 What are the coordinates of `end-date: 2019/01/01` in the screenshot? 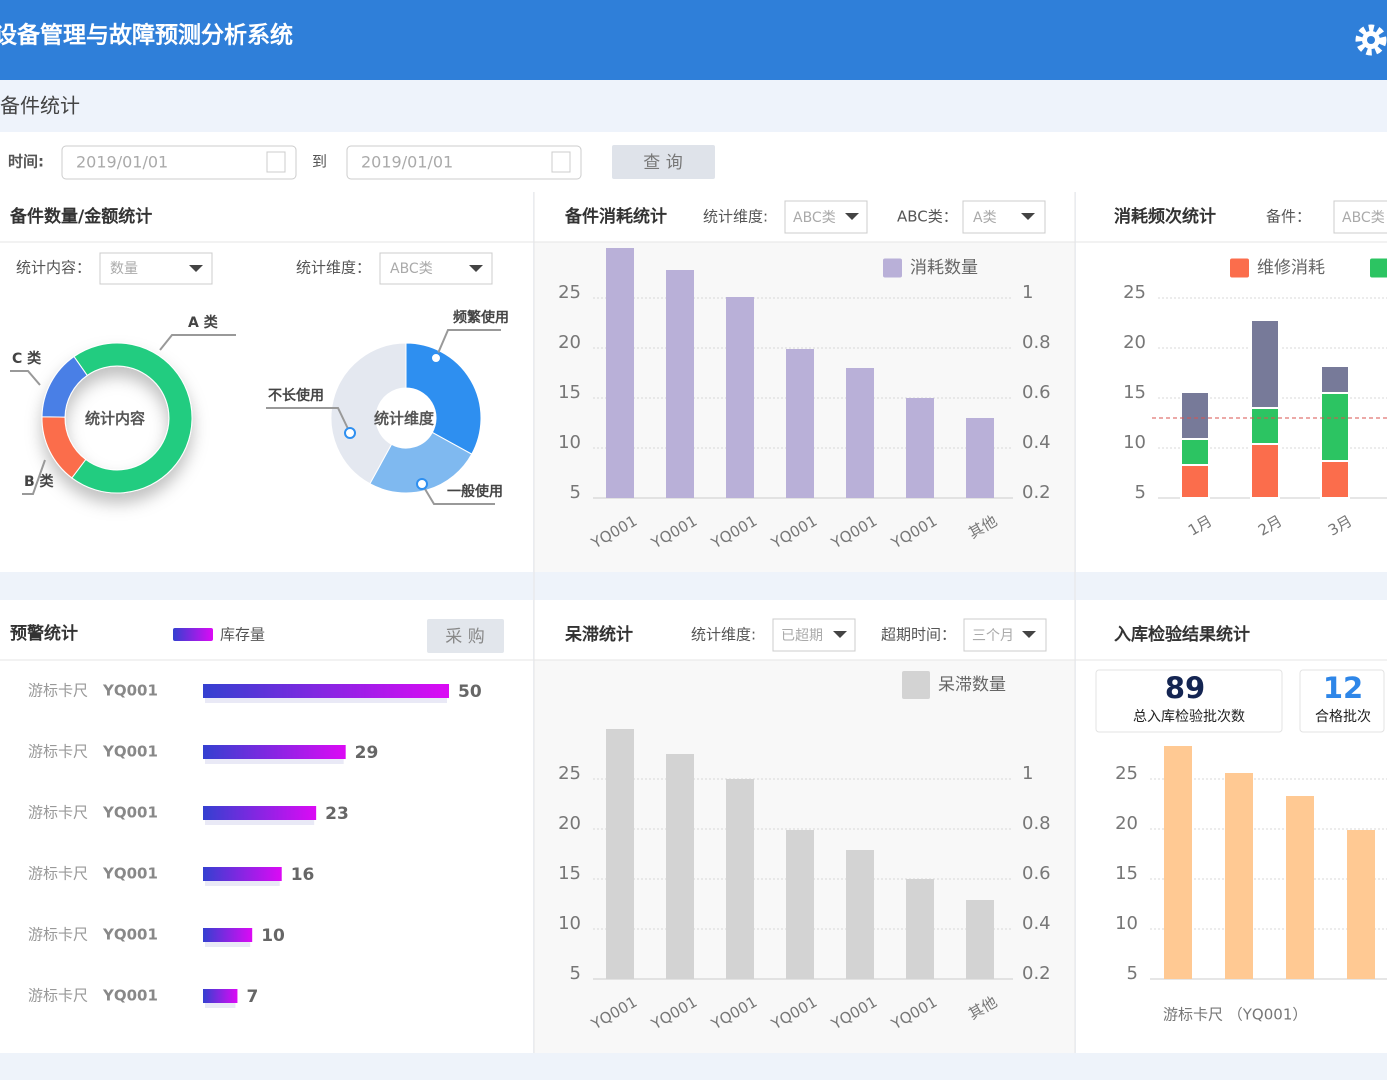 It's located at (407, 162).